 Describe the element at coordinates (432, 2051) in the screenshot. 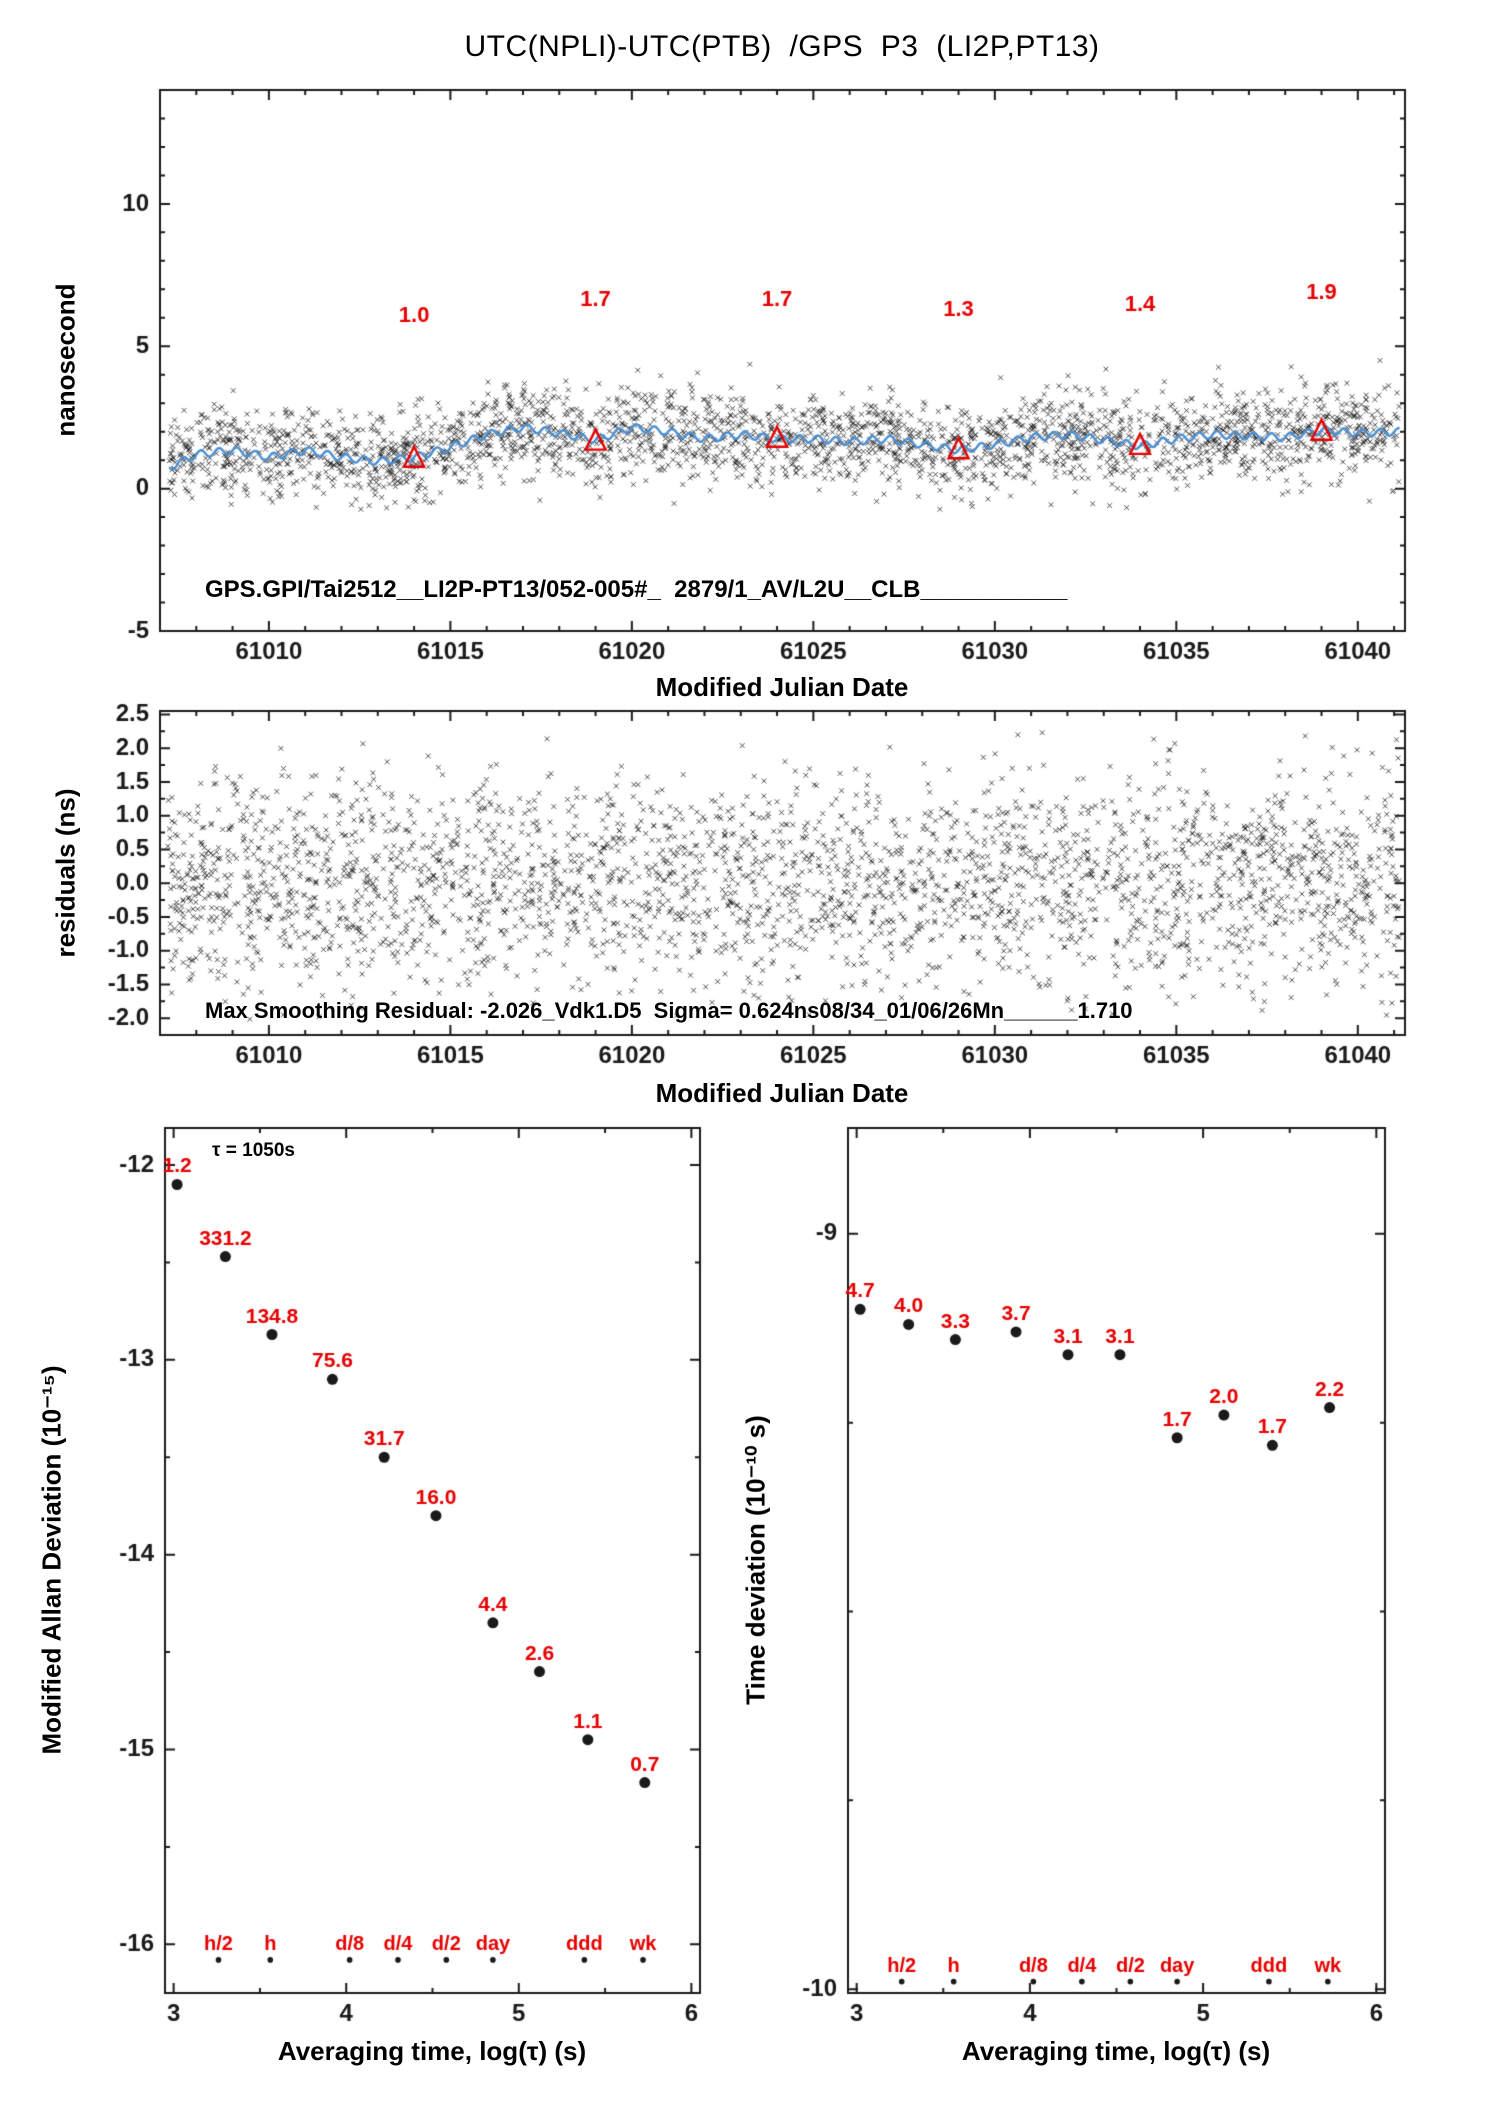

I see `mdev-xaxis-label: Averaging time, log(τ) (s)` at that location.